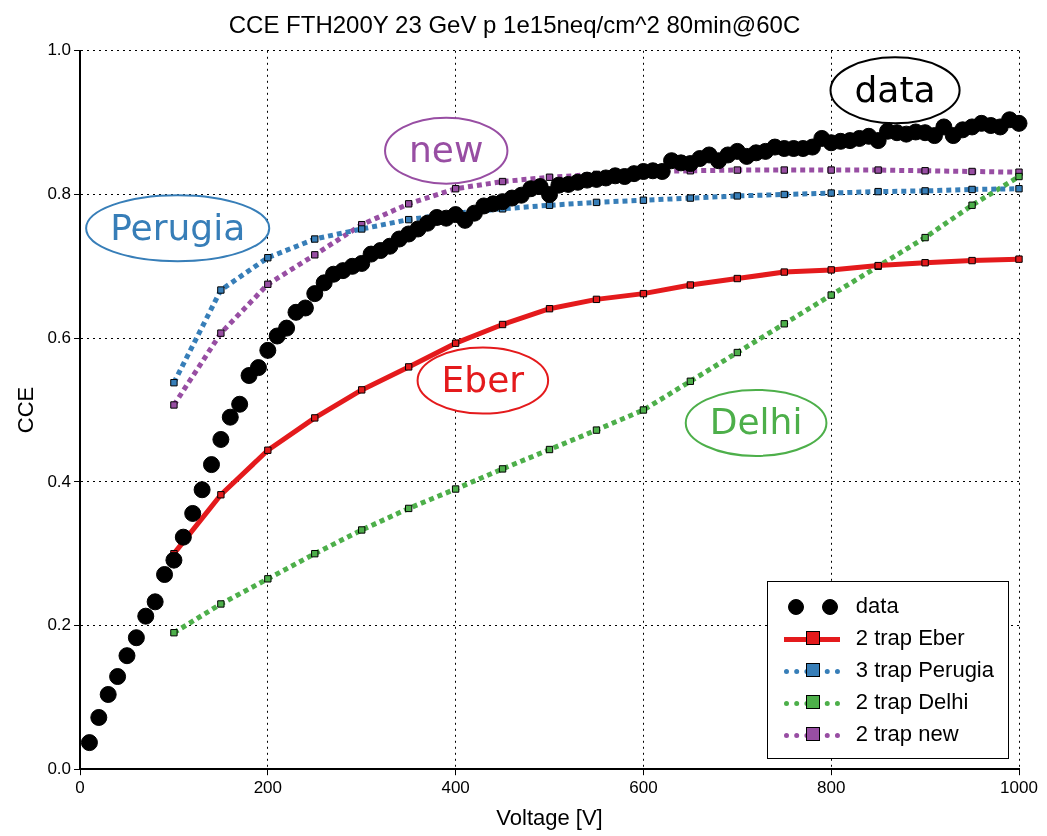 This screenshot has height=836, width=1047. Describe the element at coordinates (910, 638) in the screenshot. I see `legend-label: 2 trap Eber` at that location.